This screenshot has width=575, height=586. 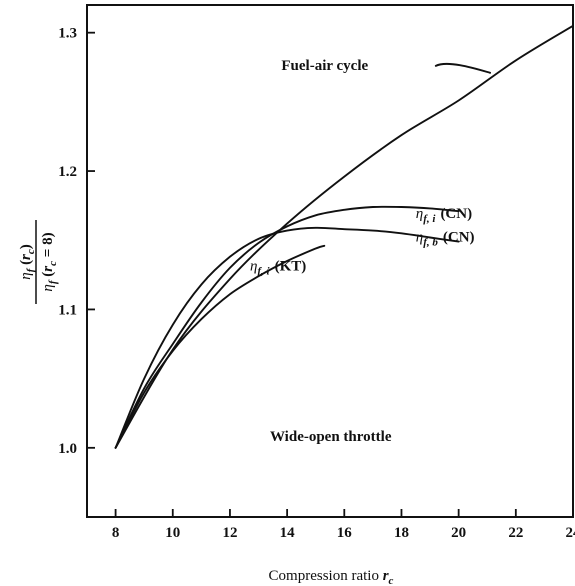 What do you see at coordinates (229, 533) in the screenshot?
I see `x-tick-label: 12` at bounding box center [229, 533].